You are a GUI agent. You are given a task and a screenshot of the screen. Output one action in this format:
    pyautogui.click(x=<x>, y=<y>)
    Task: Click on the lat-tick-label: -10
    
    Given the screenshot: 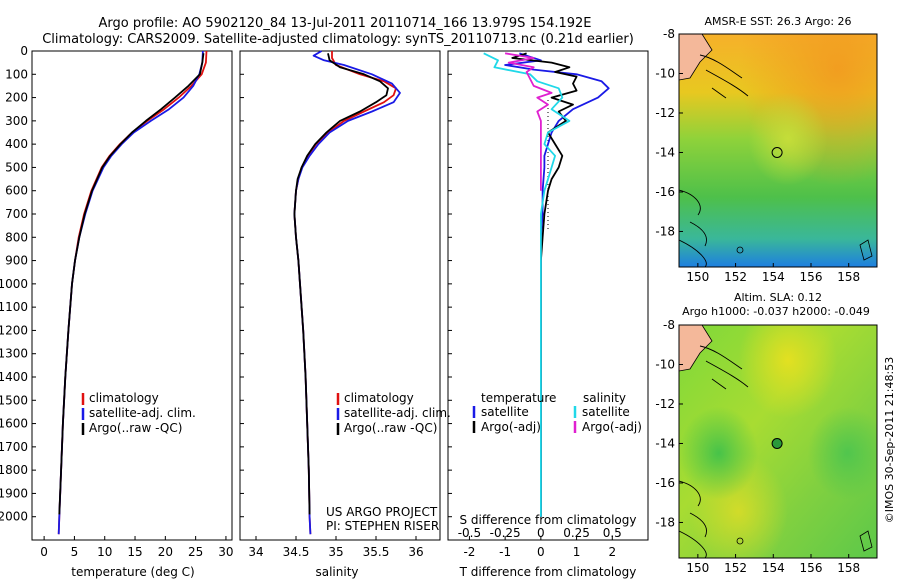 What is the action you would take?
    pyautogui.click(x=665, y=364)
    